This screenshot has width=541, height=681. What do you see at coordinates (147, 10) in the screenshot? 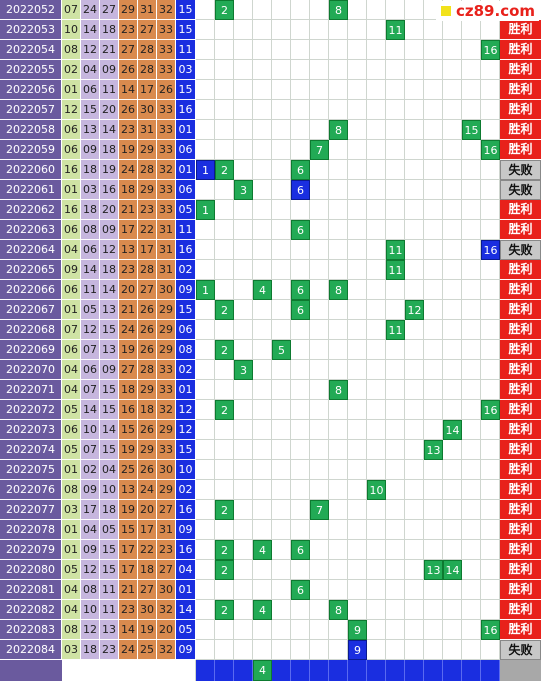
I see `red-ball-cell: 31` at bounding box center [147, 10].